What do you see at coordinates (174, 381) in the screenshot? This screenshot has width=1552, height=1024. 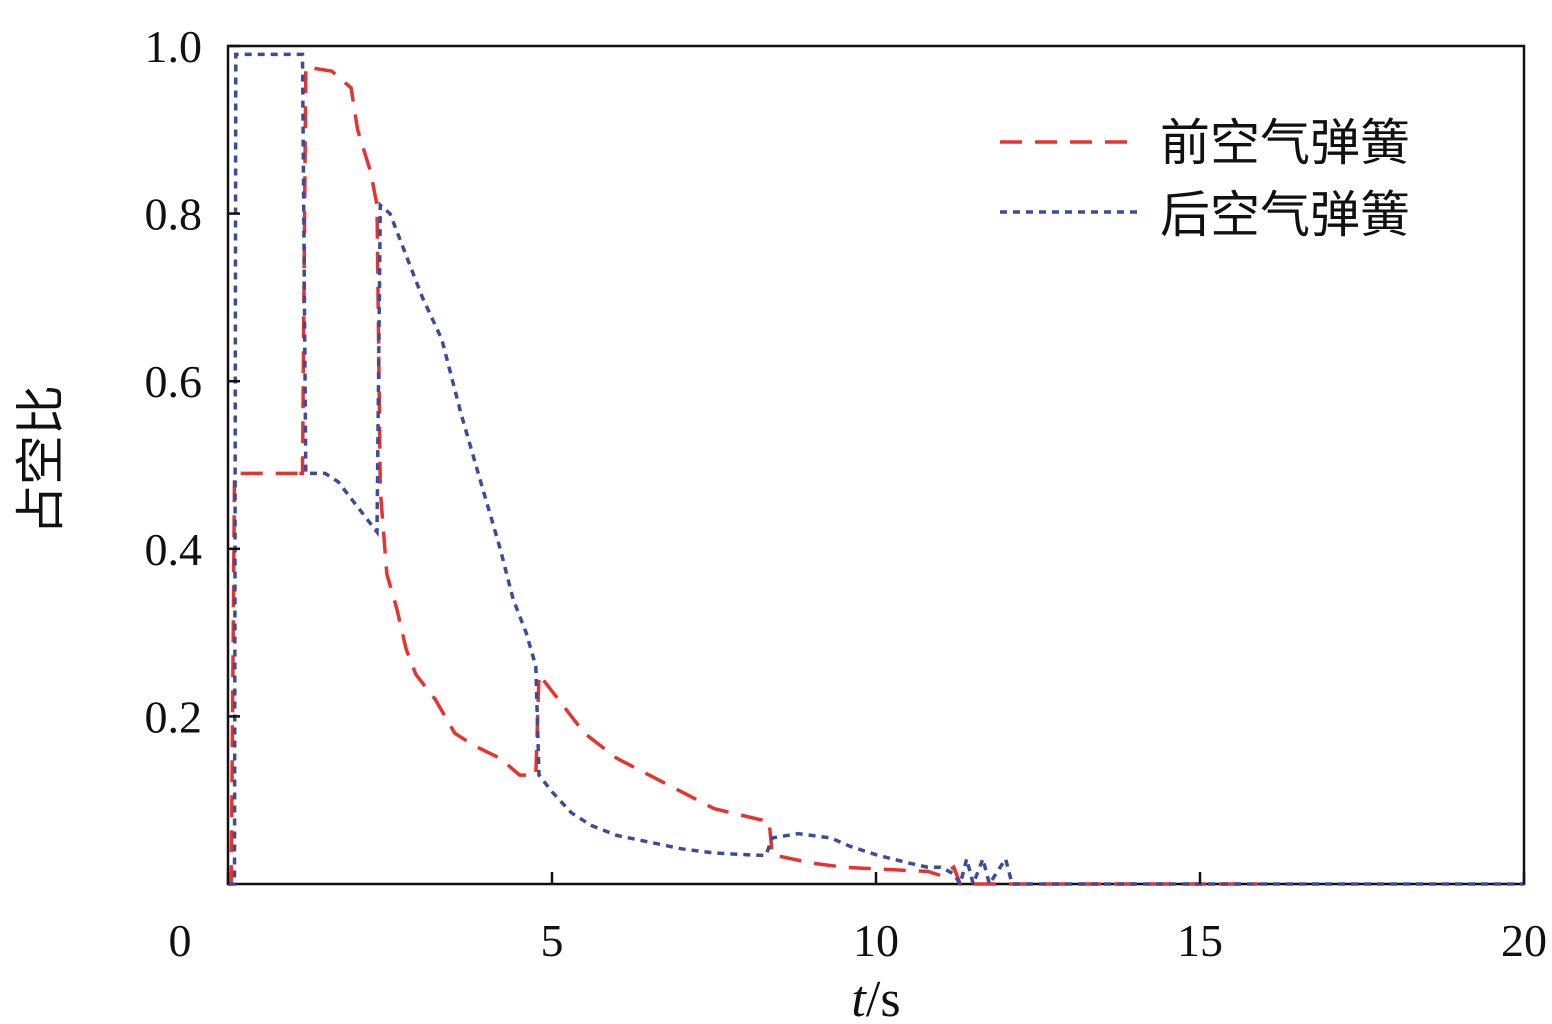 I see `y-tick-label: 0.6` at bounding box center [174, 381].